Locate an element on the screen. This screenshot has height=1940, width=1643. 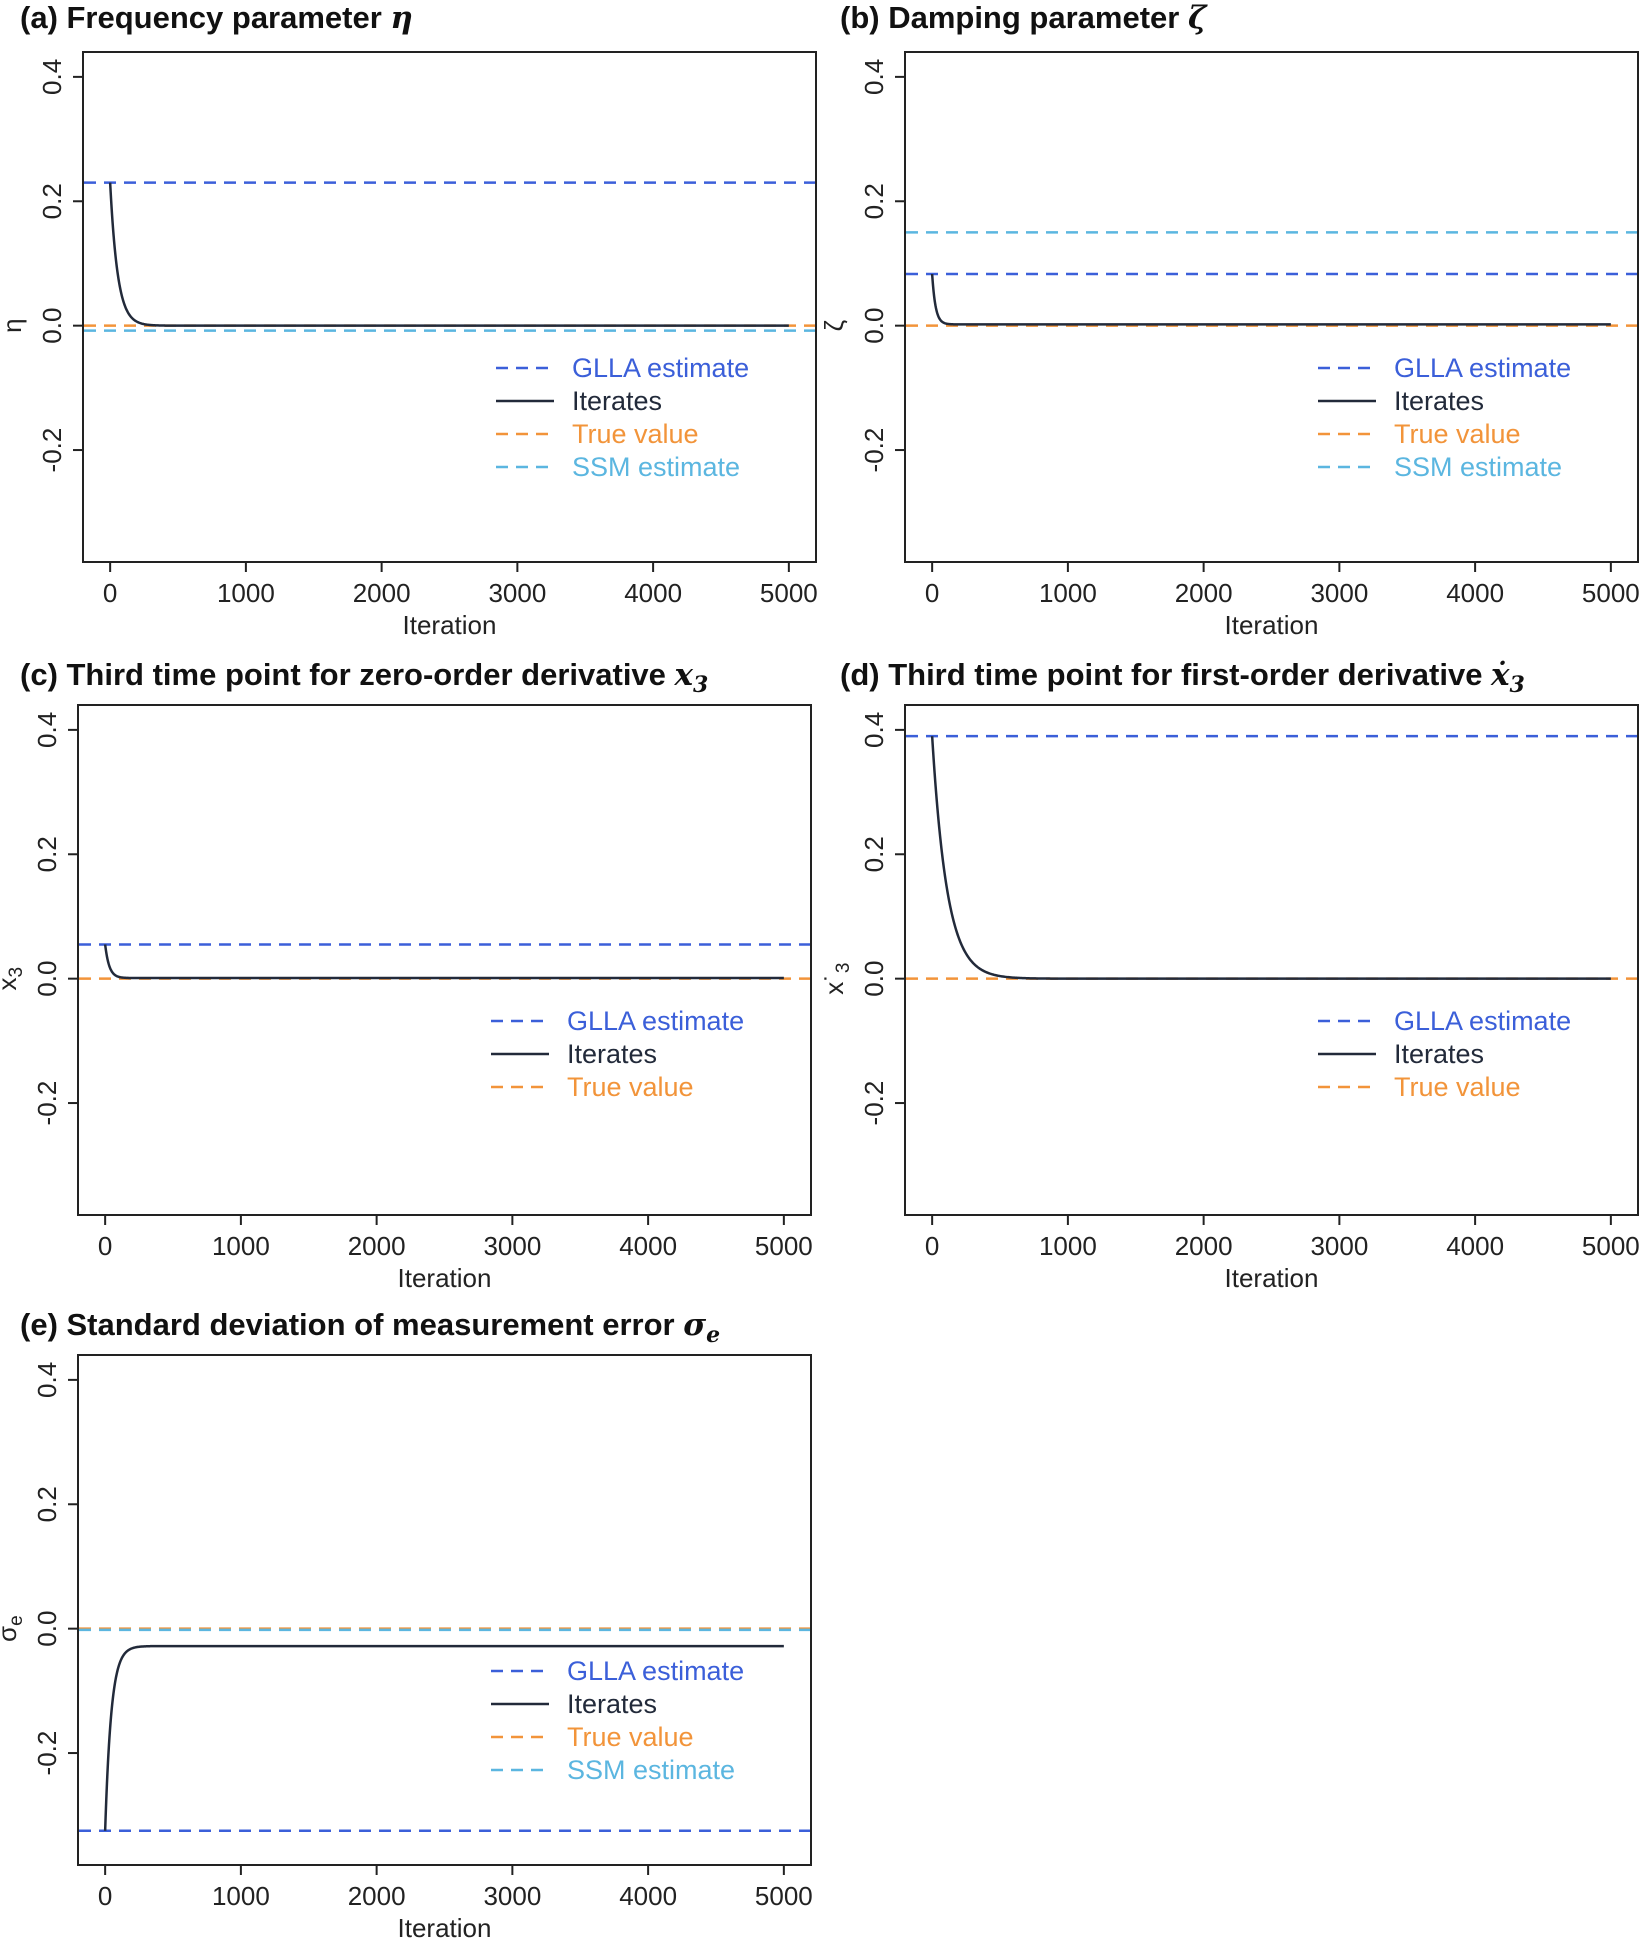
y-axis-label: σe is located at coordinates (13, 1628).